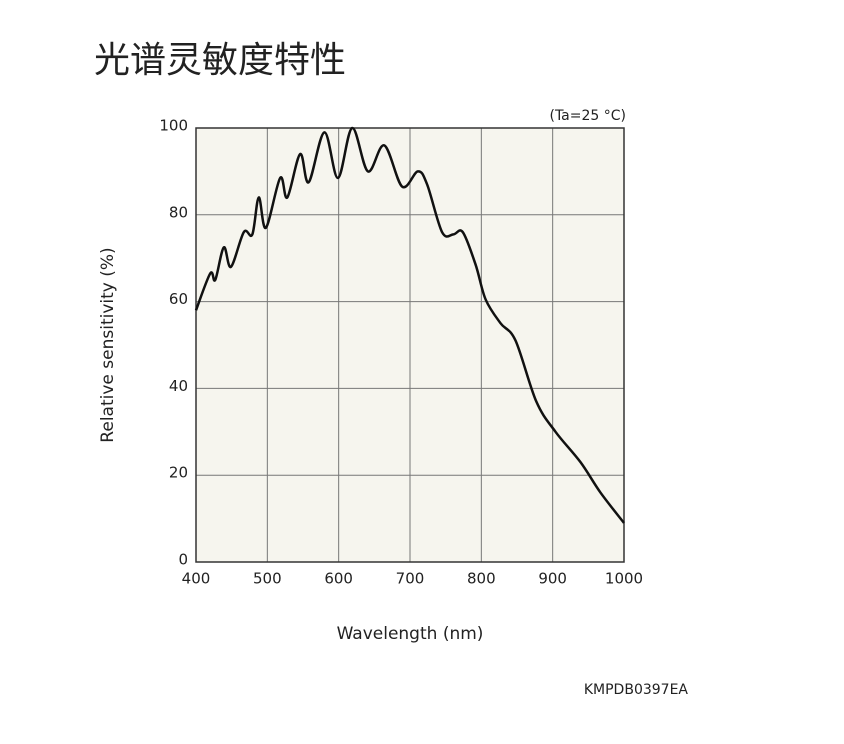 This screenshot has width=844, height=744. What do you see at coordinates (481, 579) in the screenshot?
I see `x-tick-label: 800` at bounding box center [481, 579].